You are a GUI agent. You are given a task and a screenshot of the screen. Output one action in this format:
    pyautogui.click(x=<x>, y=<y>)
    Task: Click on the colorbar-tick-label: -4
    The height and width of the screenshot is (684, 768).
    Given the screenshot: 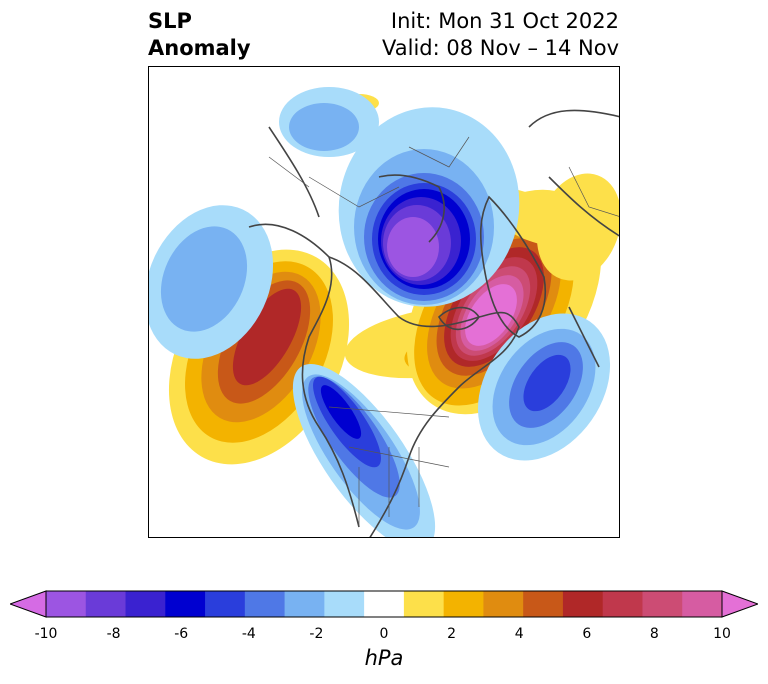 What is the action you would take?
    pyautogui.click(x=248, y=634)
    